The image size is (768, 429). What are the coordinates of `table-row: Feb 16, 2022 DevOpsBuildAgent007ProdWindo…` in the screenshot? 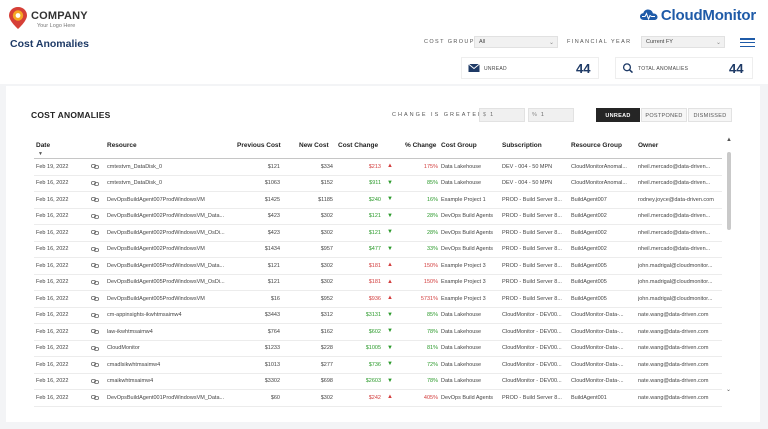 It's located at (378, 200).